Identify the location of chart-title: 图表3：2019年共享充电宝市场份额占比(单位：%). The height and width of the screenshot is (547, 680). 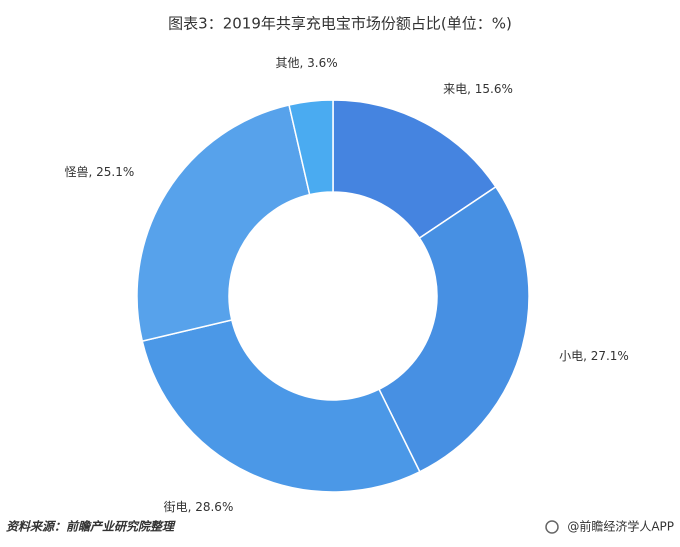
(340, 24).